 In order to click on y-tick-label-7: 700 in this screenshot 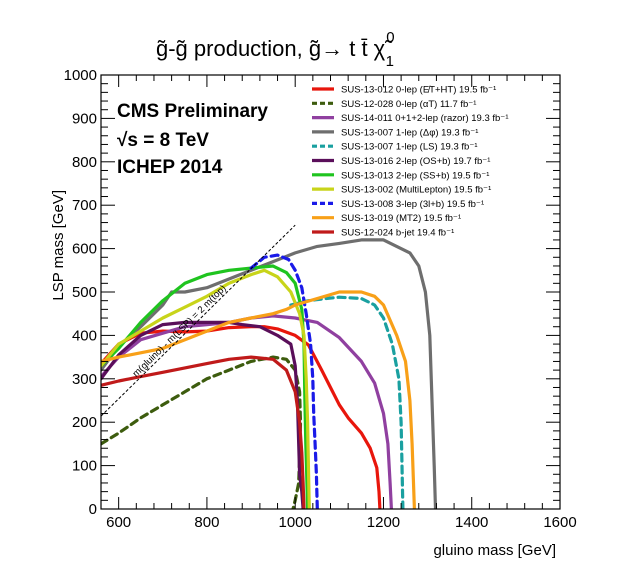, I will do `click(84, 205)`.